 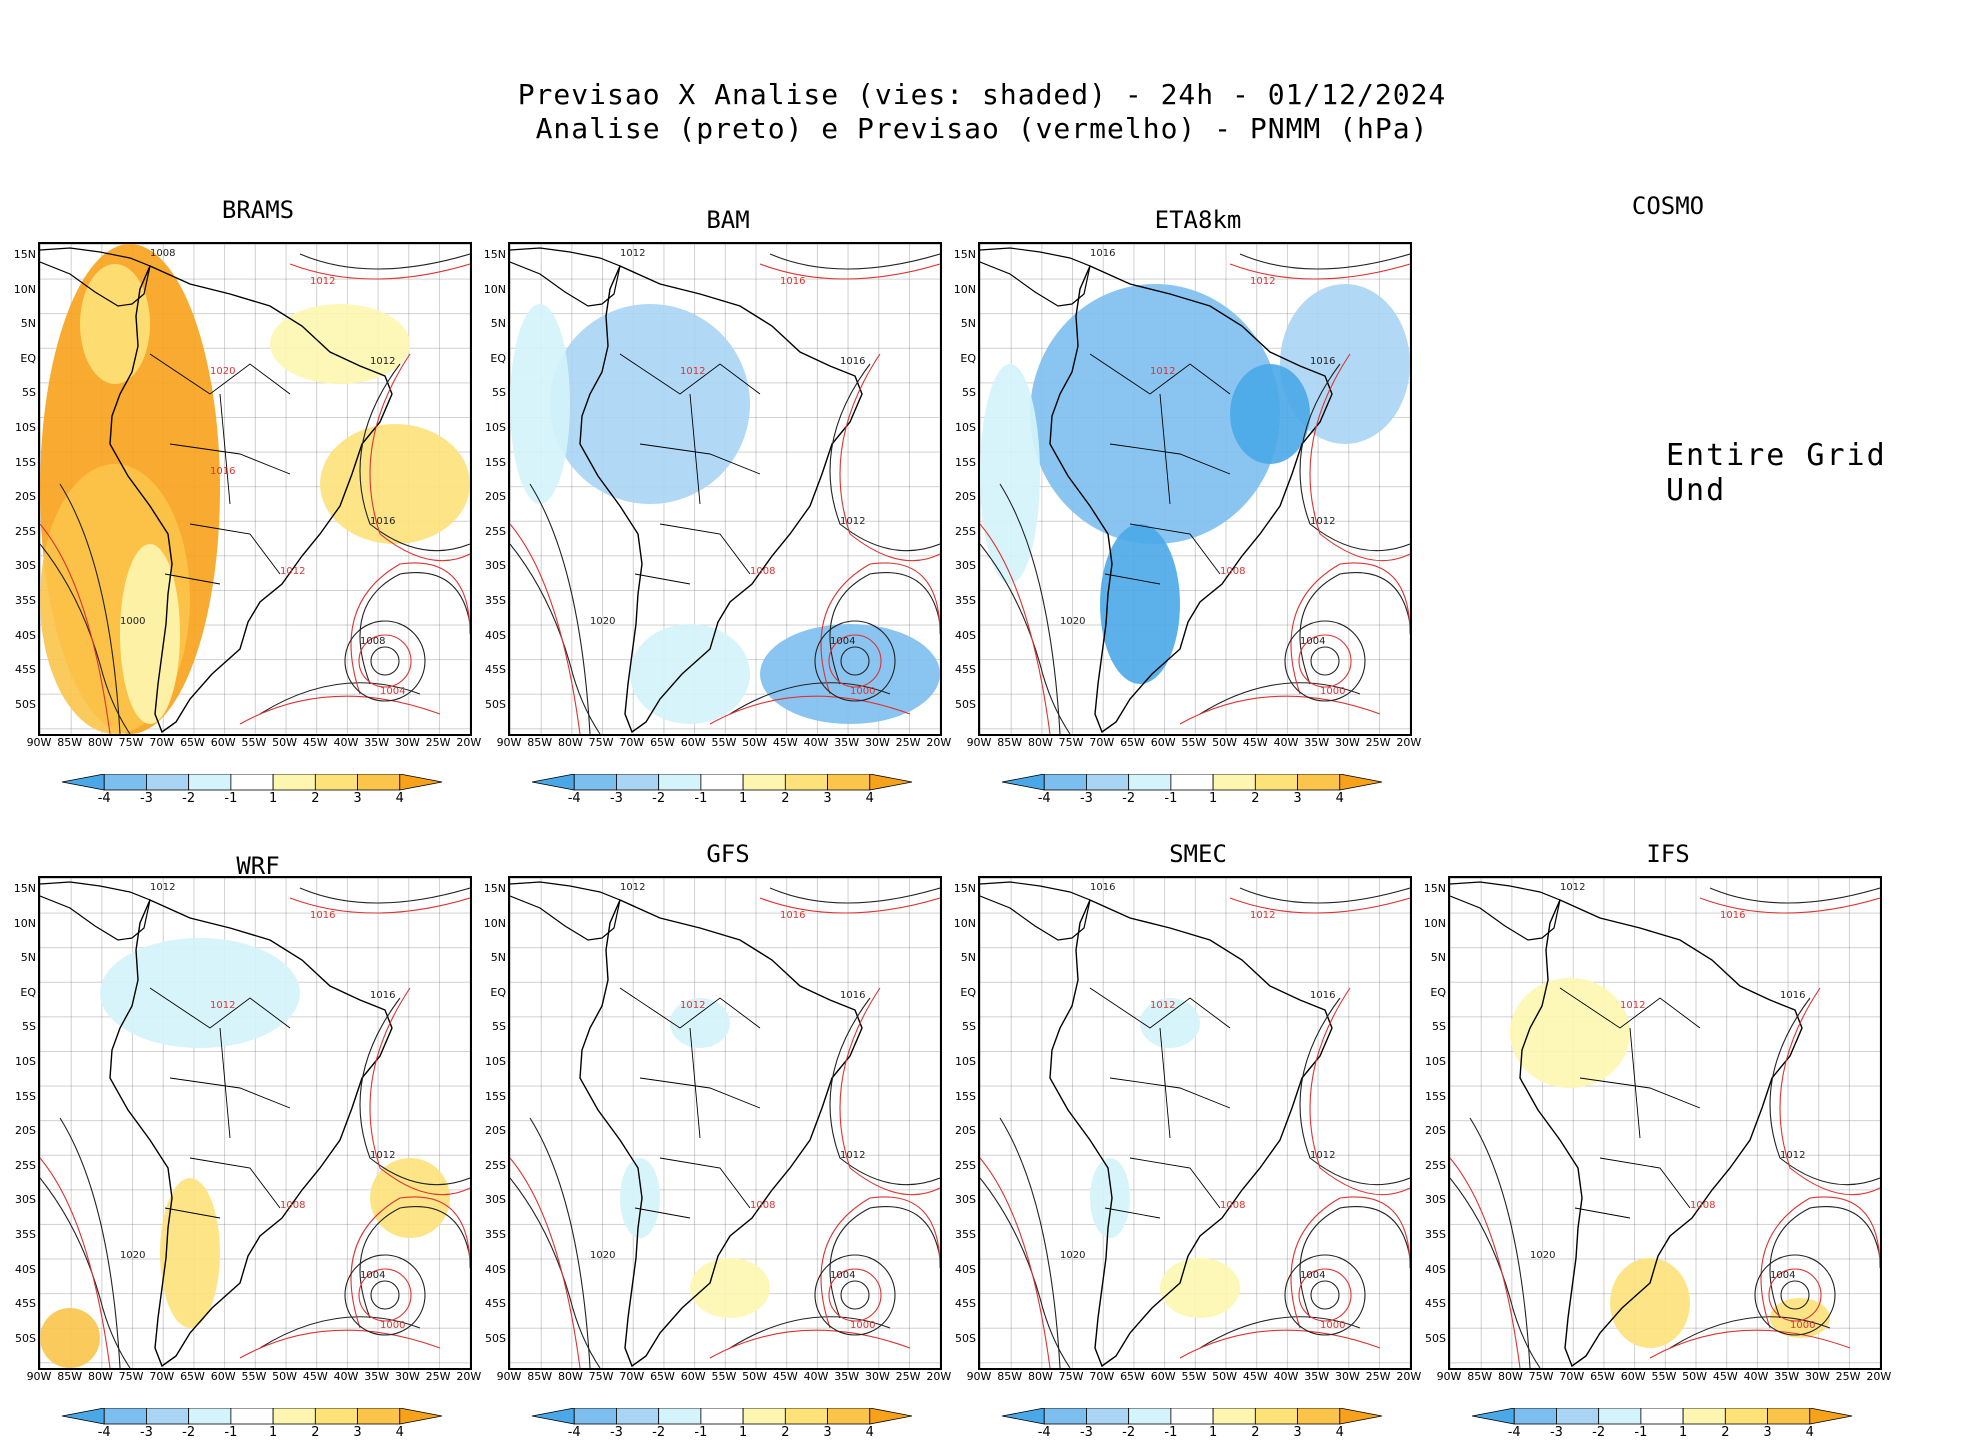 I want to click on colorbar-label: -1, so click(x=1641, y=1432).